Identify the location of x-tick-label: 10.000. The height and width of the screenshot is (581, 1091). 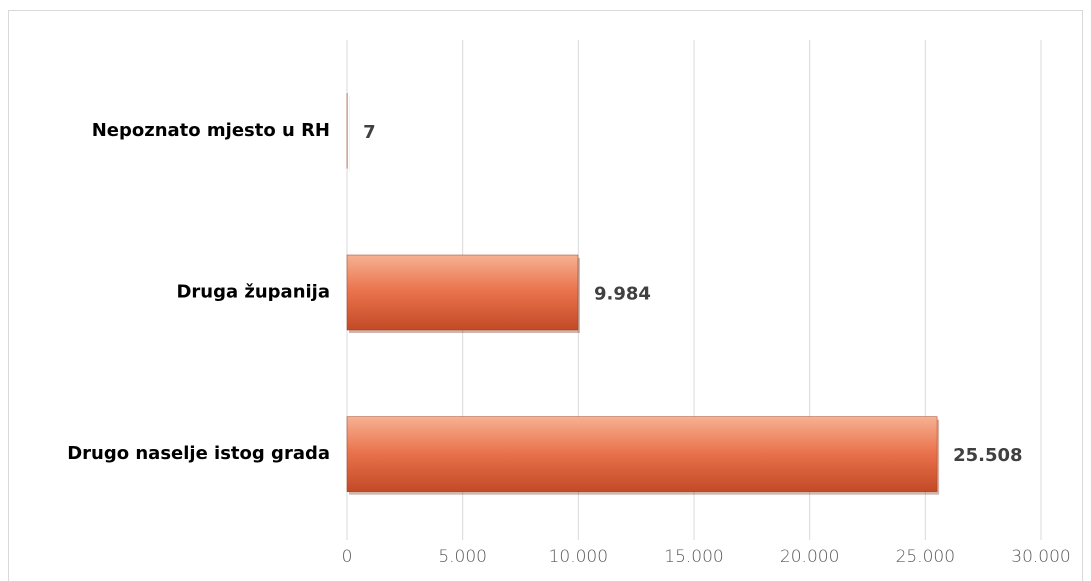
(578, 557).